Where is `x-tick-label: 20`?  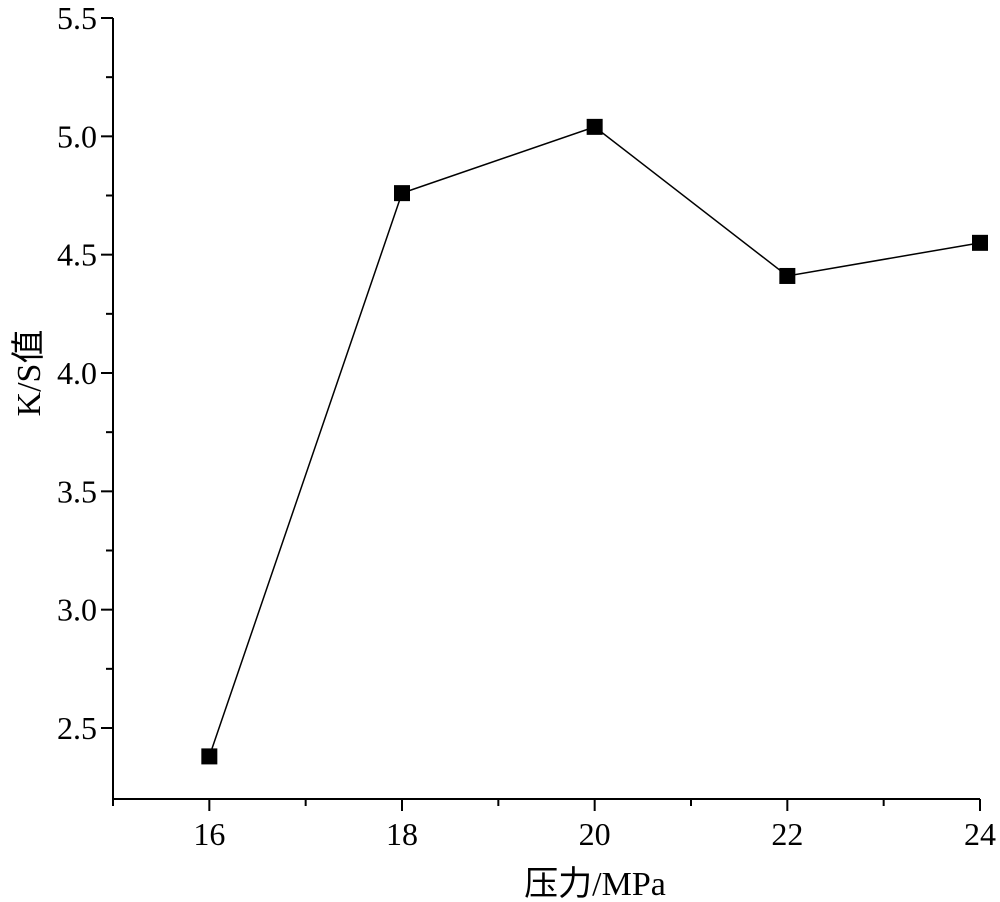 x-tick-label: 20 is located at coordinates (595, 834).